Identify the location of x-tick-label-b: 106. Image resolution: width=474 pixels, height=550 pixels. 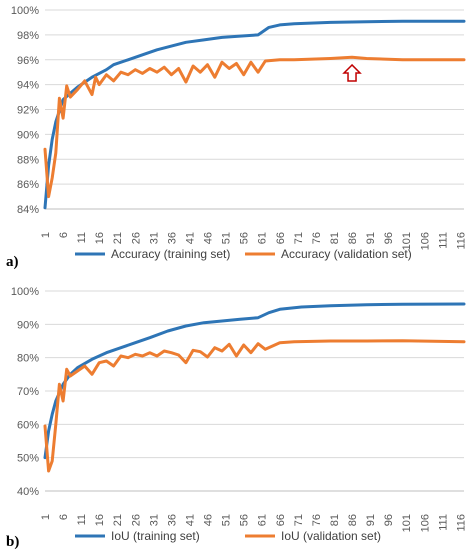
(425, 523).